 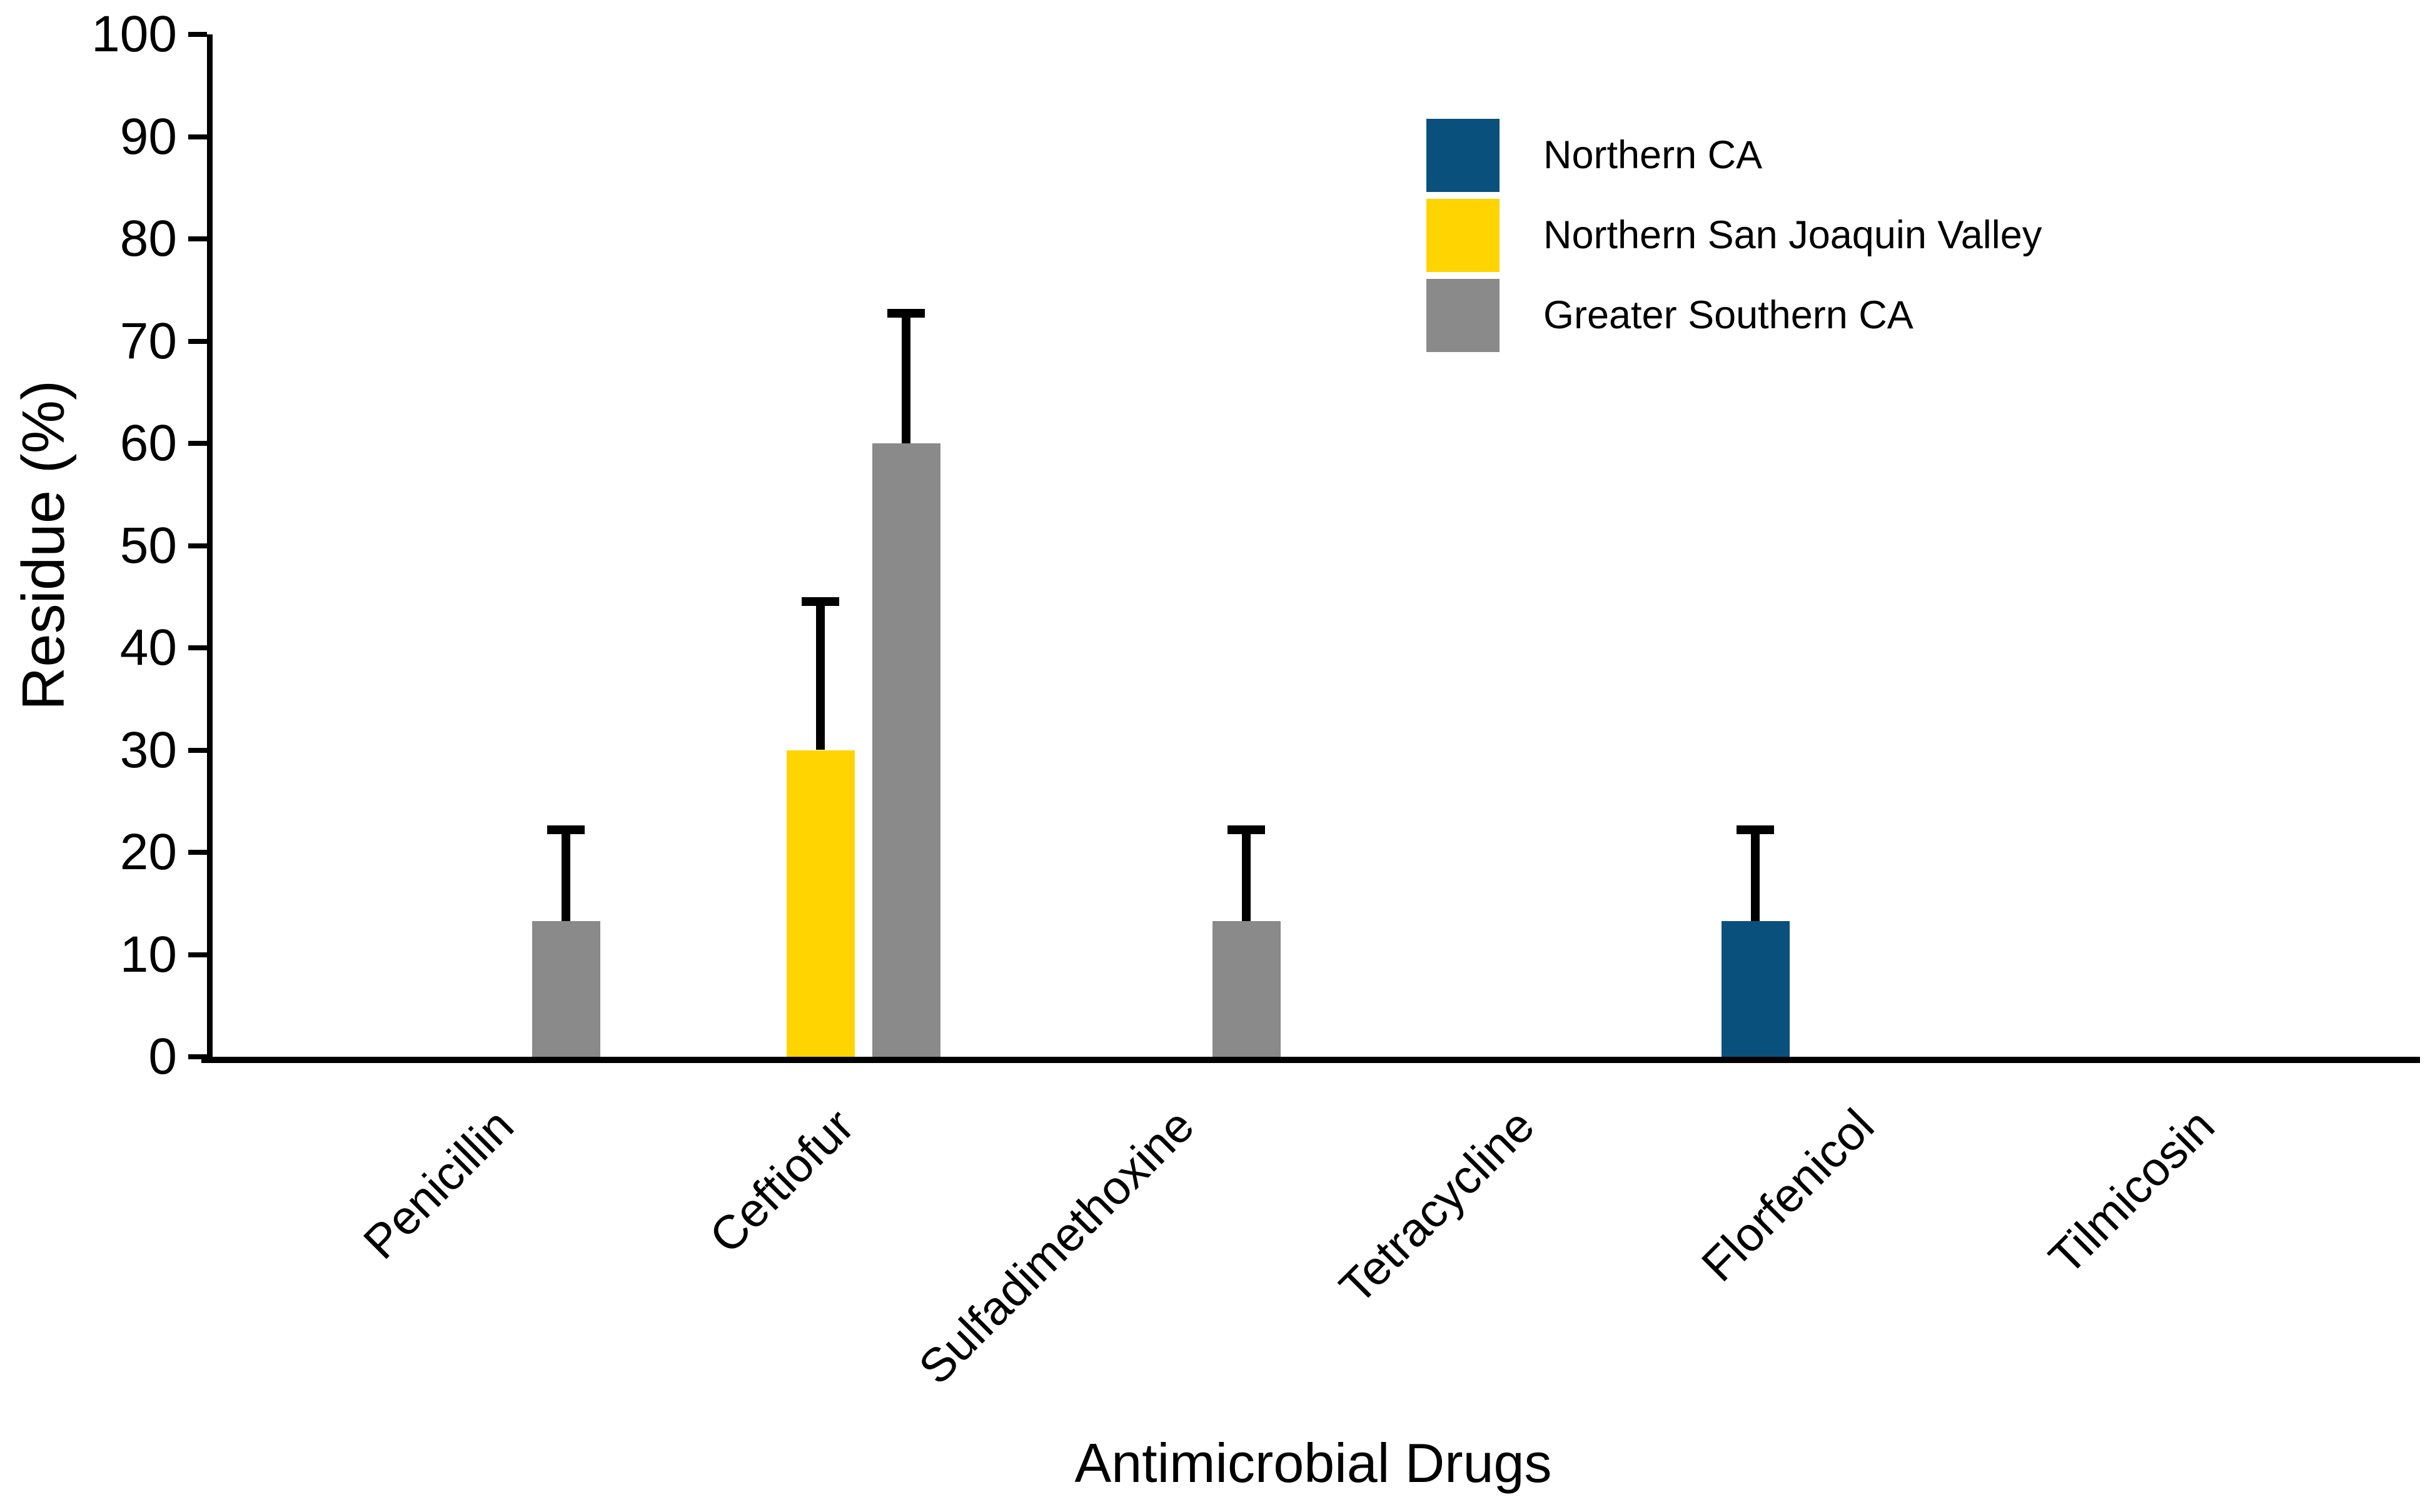 I want to click on errorbar-cap-penicillin-greater-southern-ca, so click(x=566, y=830).